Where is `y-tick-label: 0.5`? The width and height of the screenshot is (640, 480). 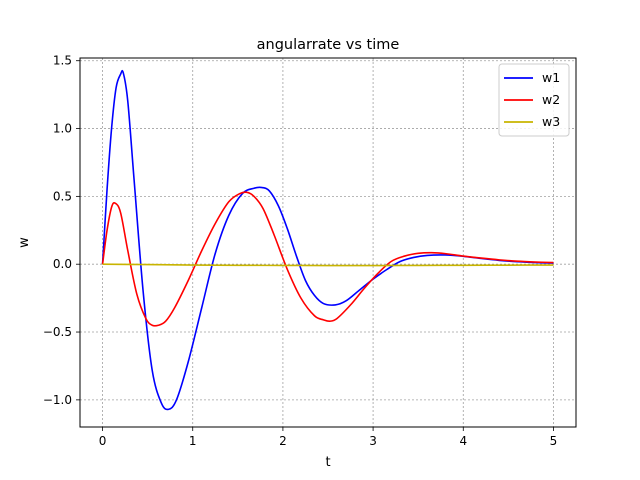 y-tick-label: 0.5 is located at coordinates (62, 196).